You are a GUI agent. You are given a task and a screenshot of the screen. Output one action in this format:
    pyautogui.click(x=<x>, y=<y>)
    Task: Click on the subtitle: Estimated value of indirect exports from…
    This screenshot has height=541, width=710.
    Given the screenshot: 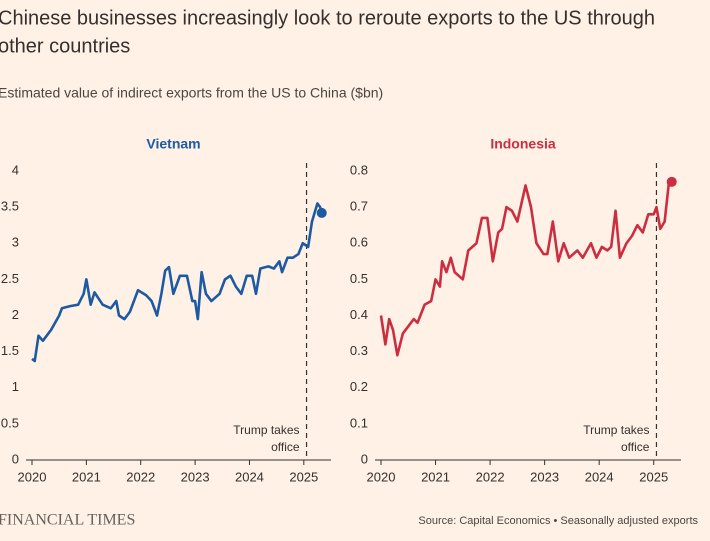 What is the action you would take?
    pyautogui.click(x=191, y=93)
    